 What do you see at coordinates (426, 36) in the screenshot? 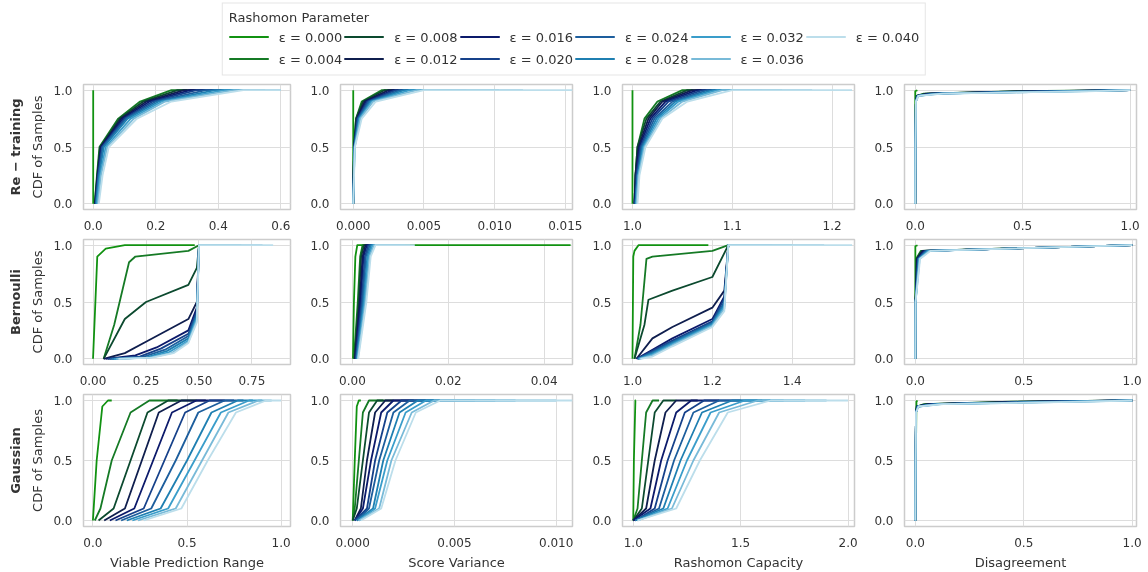
I see `legend-label: ε = 0.008` at bounding box center [426, 36].